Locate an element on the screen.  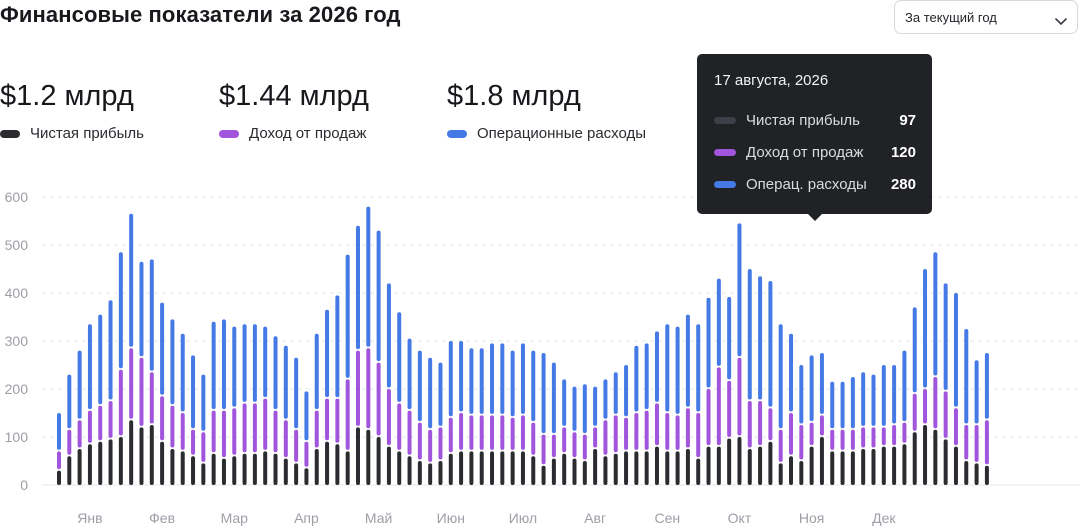
period-select: За текущий год is located at coordinates (986, 17).